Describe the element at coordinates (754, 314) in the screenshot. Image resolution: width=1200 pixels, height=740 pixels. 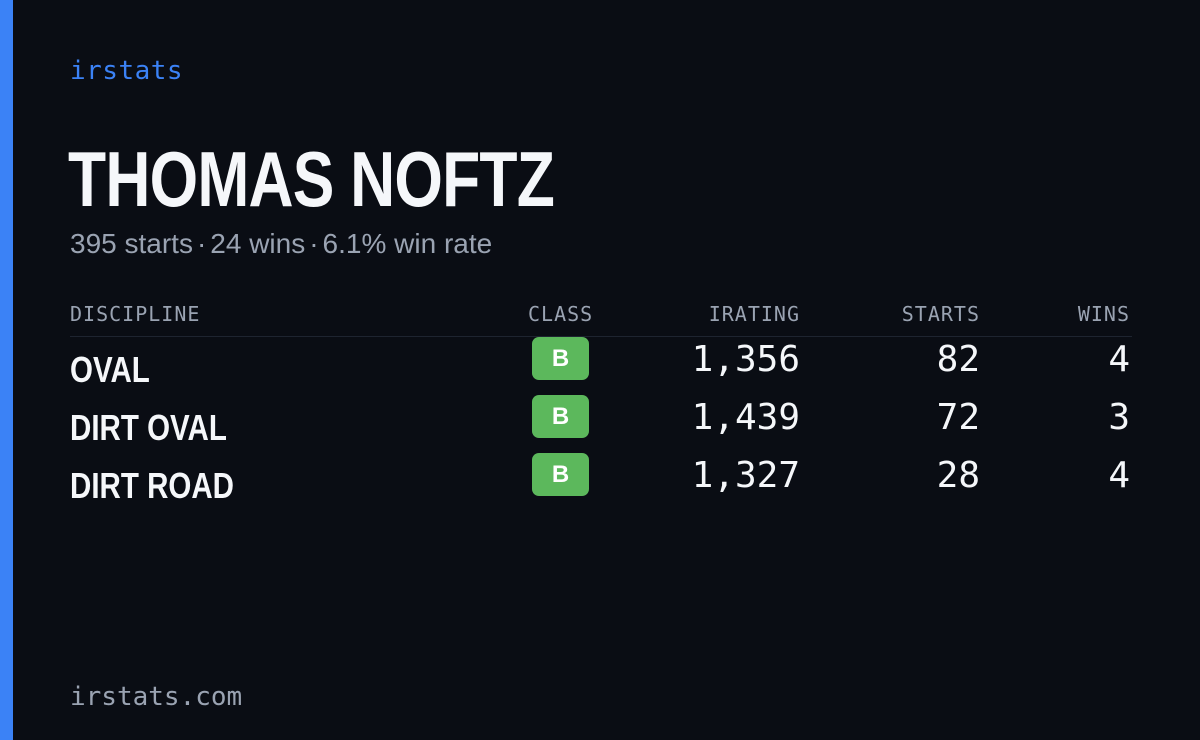
I see `header-irating: IRATING` at that location.